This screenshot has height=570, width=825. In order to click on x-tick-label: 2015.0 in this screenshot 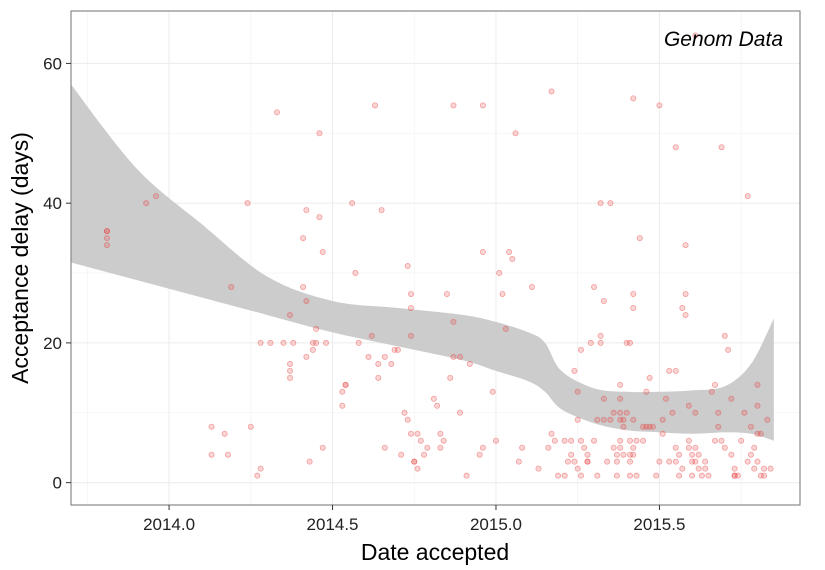, I will do `click(496, 524)`.